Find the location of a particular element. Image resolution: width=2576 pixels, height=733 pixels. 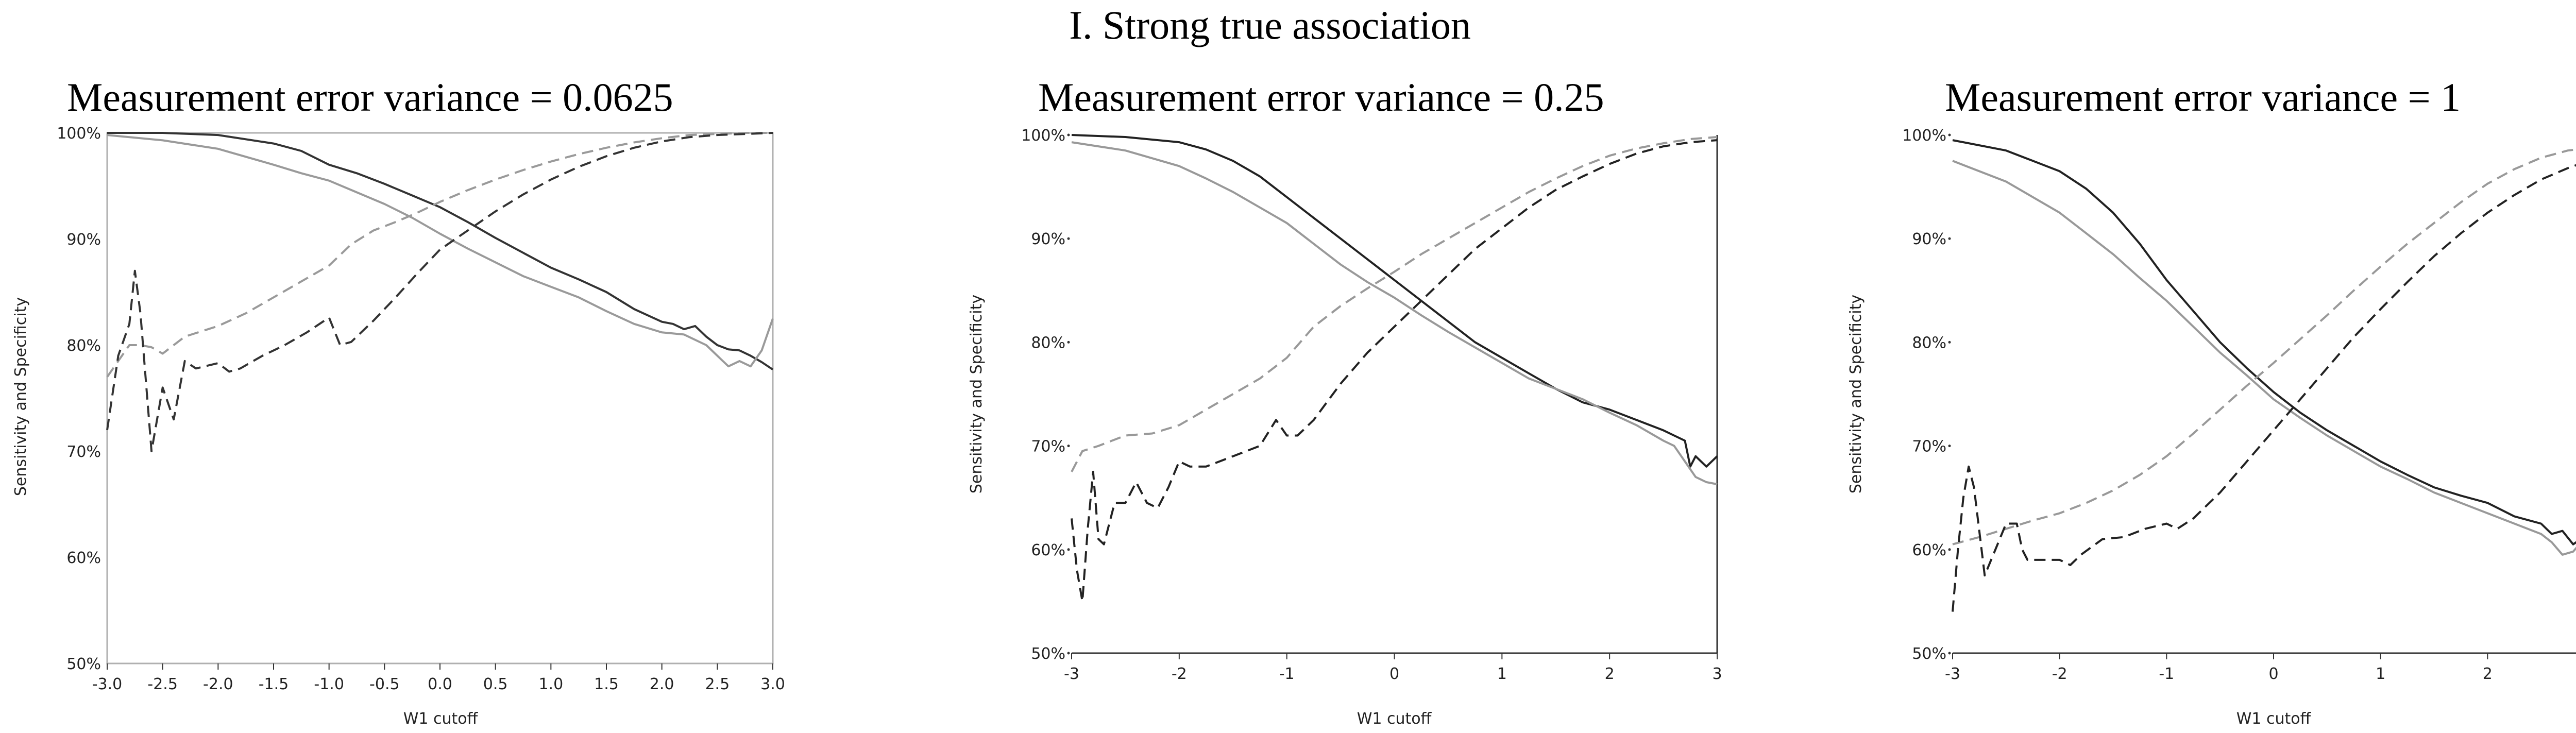

panel-3-x-tick-label: 2 is located at coordinates (2488, 674).